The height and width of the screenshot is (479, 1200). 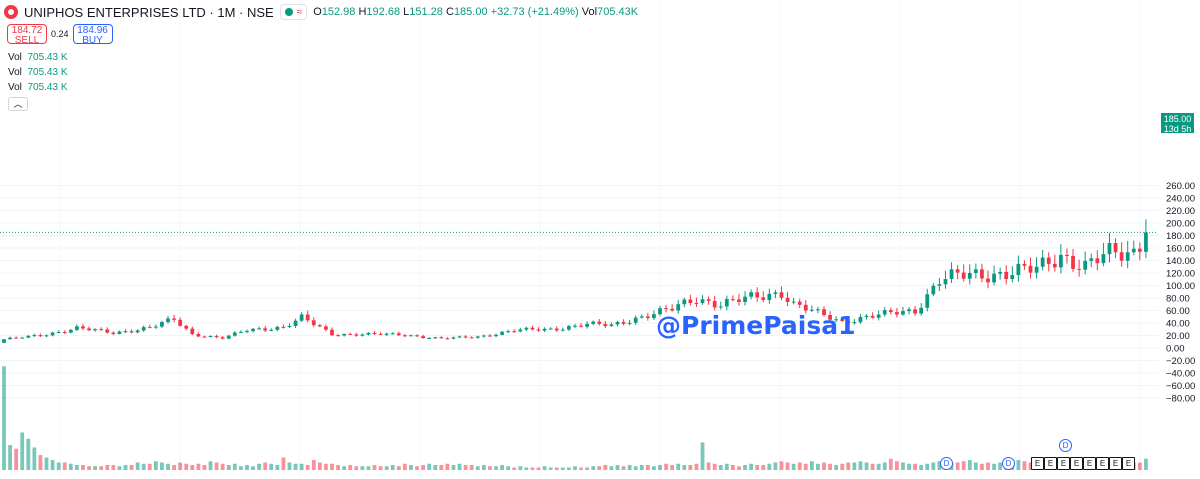 I want to click on y-tick-label: 40.00, so click(x=1178, y=324).